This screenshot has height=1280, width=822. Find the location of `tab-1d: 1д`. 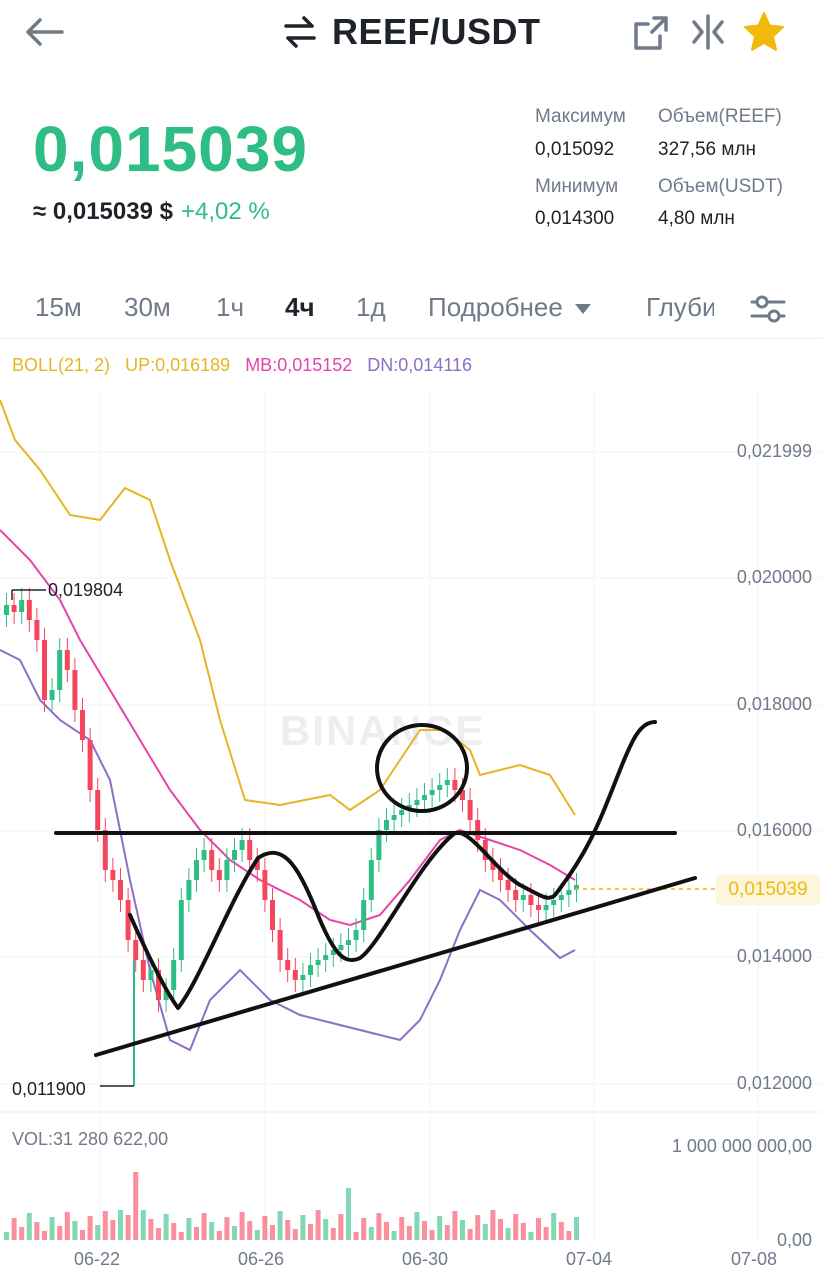

tab-1d: 1д is located at coordinates (371, 307).